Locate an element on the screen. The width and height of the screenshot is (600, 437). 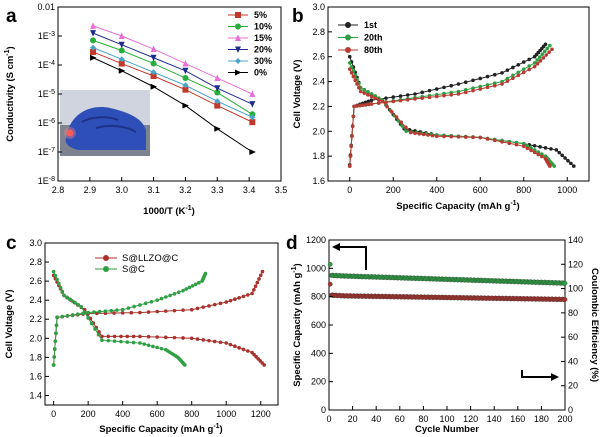
series-line-a is located at coordinates (172, 60).